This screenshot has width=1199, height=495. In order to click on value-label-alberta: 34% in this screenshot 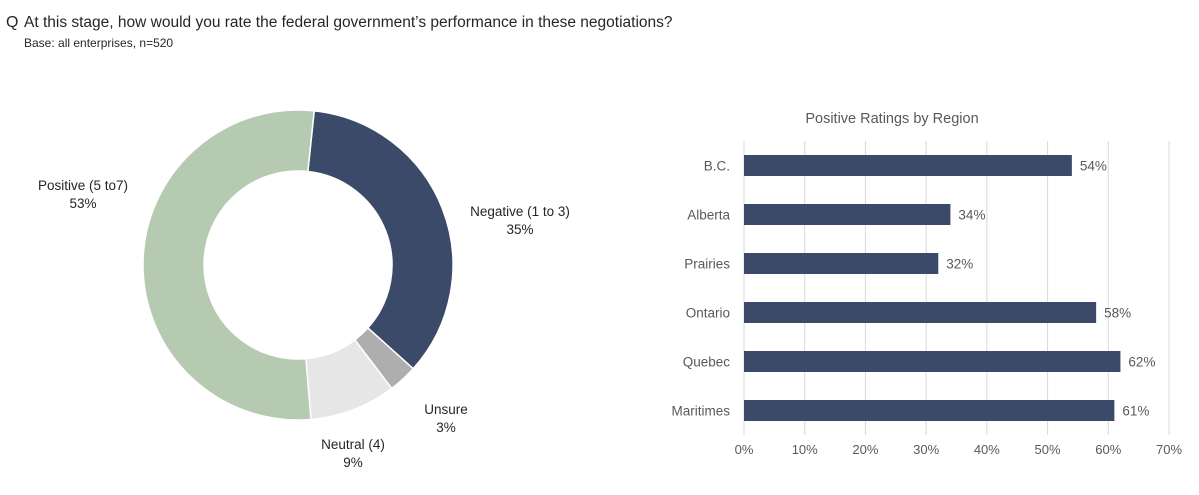, I will do `click(971, 215)`.